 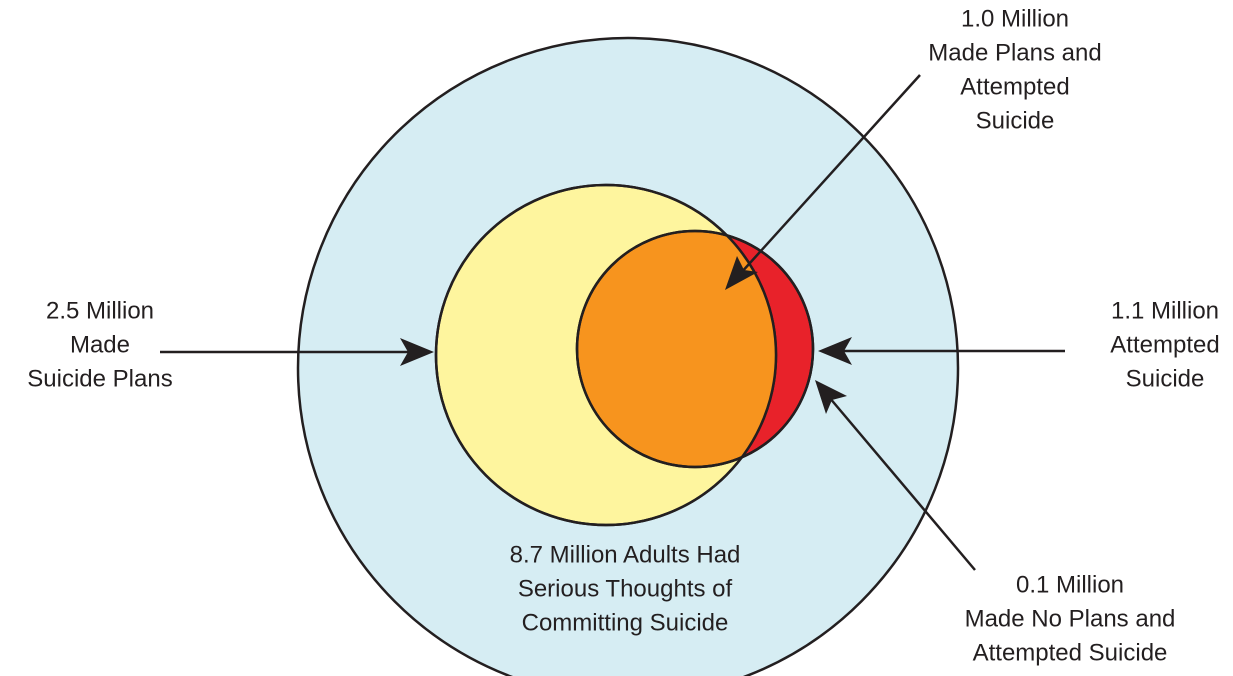 What do you see at coordinates (1070, 652) in the screenshot?
I see `label-line: Attempted Suicide` at bounding box center [1070, 652].